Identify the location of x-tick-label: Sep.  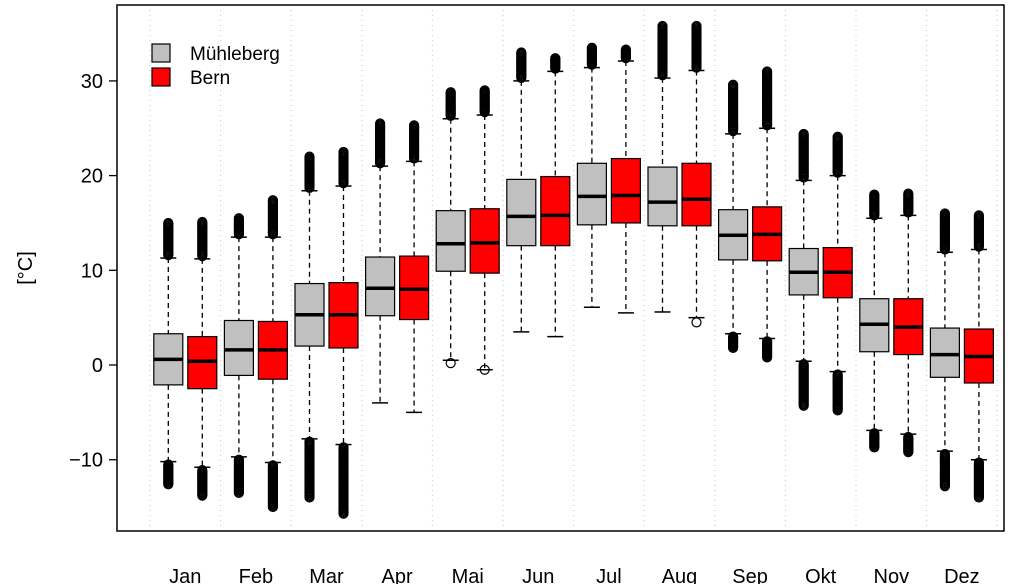
(750, 575).